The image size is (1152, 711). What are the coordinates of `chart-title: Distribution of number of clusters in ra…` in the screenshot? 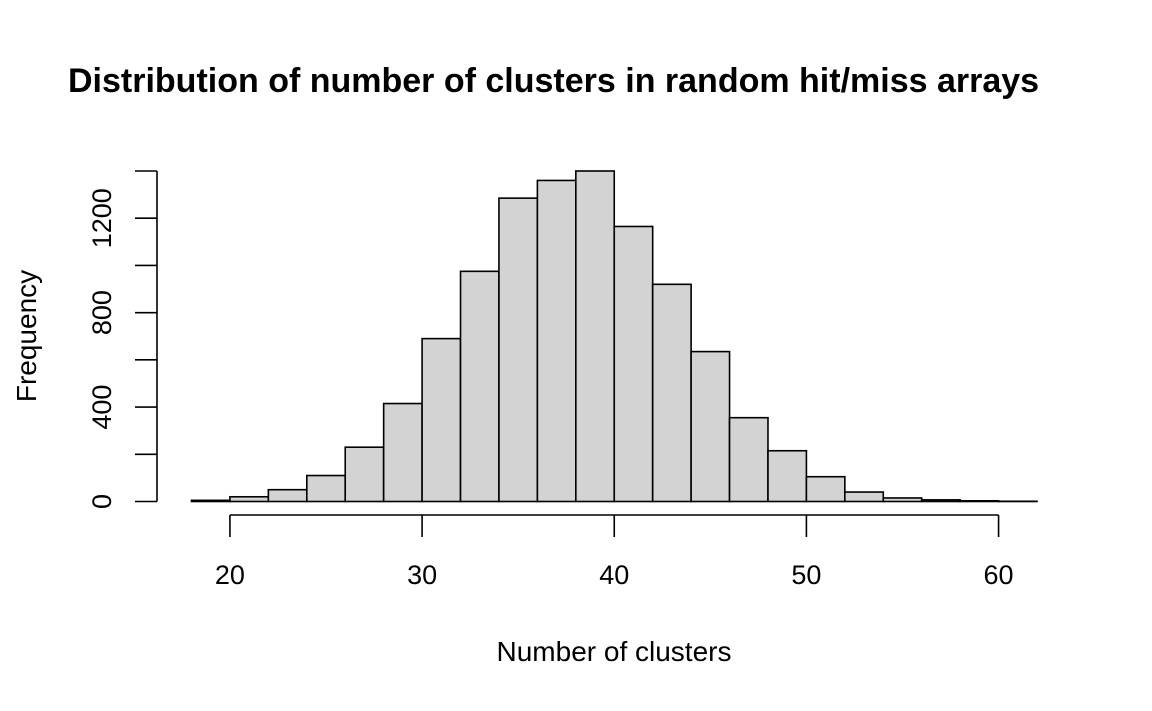 It's located at (553, 81).